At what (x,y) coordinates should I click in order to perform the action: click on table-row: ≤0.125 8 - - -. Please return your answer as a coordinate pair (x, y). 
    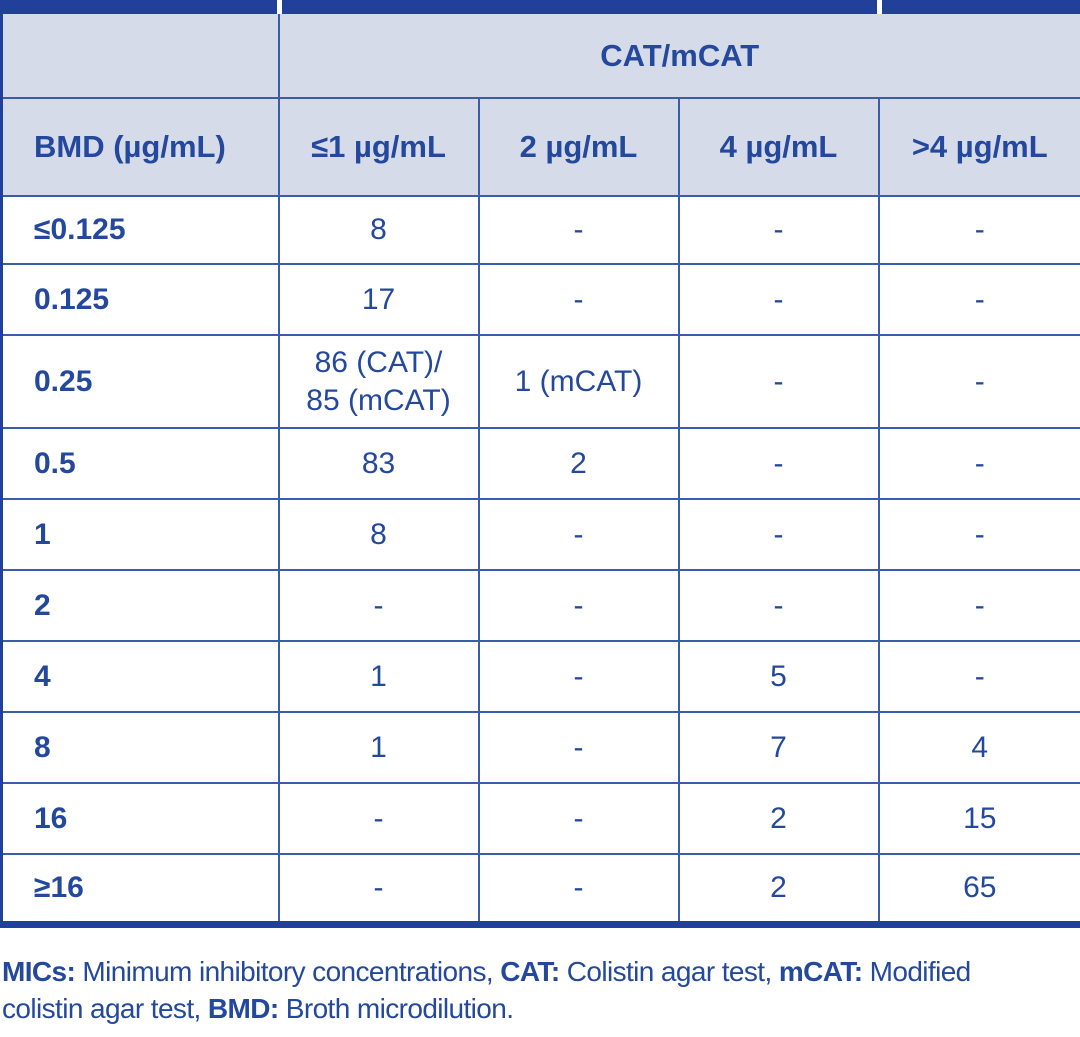
    Looking at the image, I should click on (540, 230).